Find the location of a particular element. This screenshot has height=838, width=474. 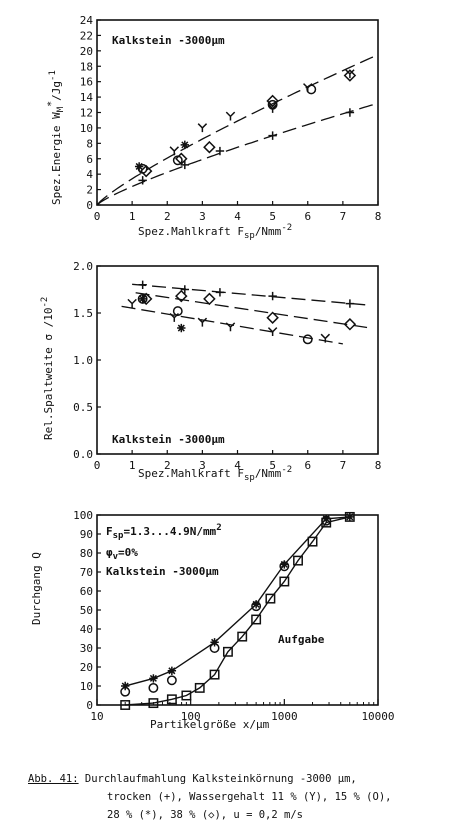

chart1-ytick-label: 24 is located at coordinates (87, 20).